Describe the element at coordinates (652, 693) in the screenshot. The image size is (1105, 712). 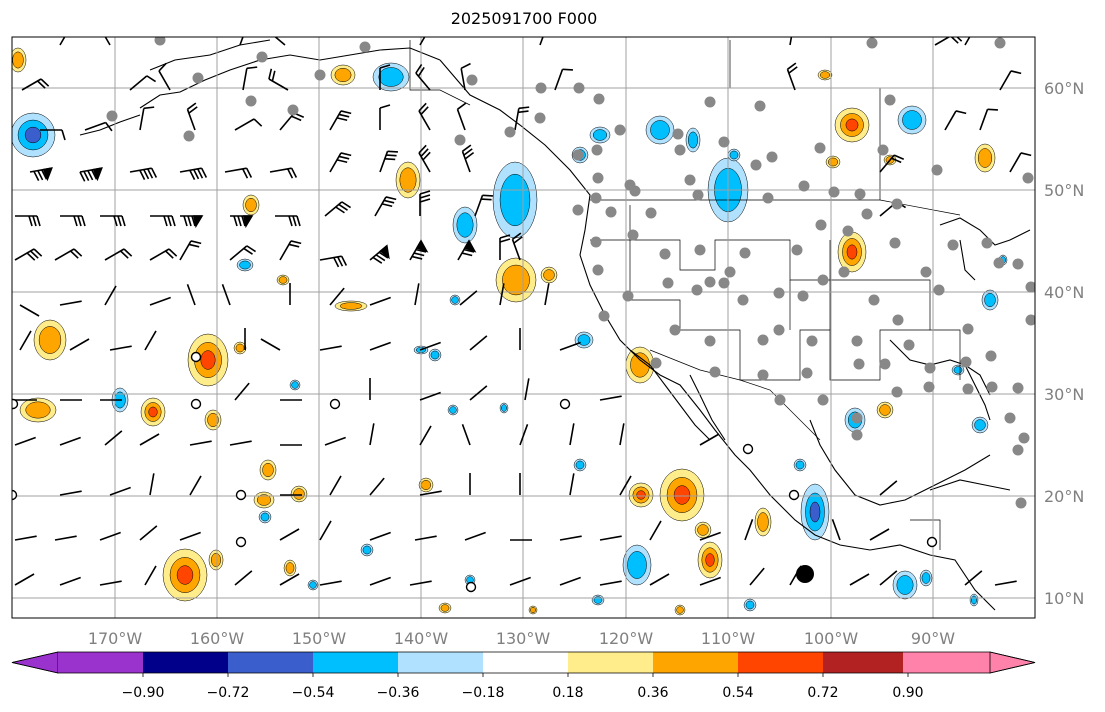
I see `colorbar-tick-label: 0.36` at that location.